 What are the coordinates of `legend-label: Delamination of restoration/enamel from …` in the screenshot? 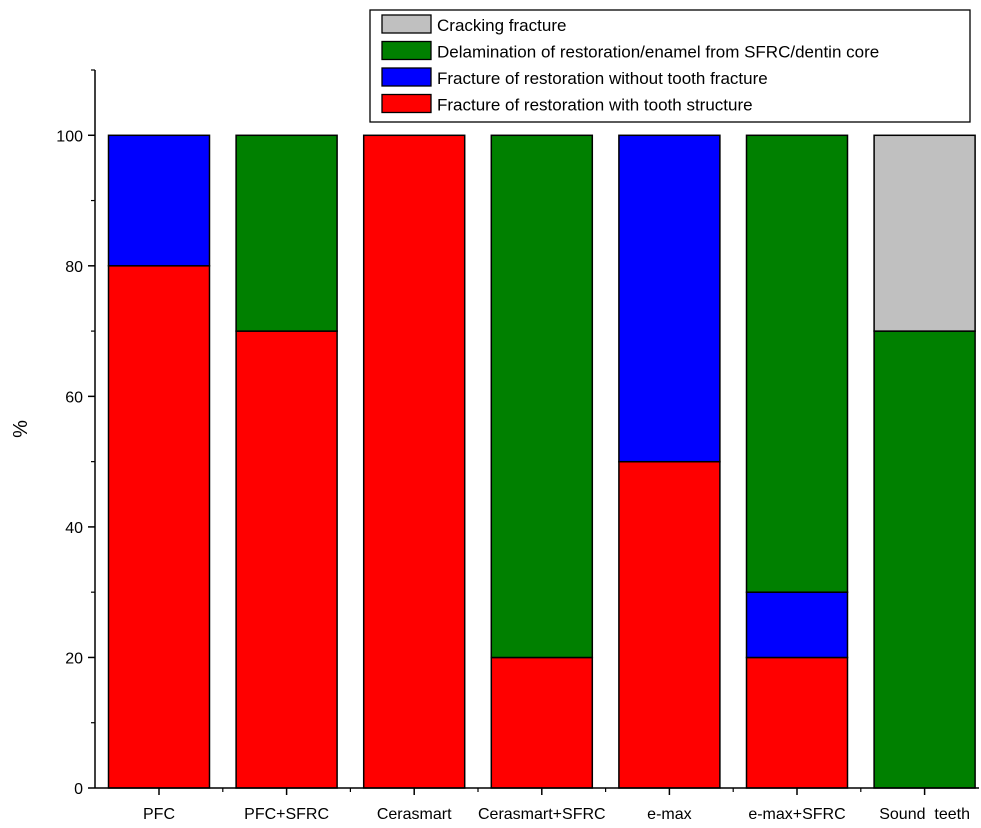 It's located at (658, 52).